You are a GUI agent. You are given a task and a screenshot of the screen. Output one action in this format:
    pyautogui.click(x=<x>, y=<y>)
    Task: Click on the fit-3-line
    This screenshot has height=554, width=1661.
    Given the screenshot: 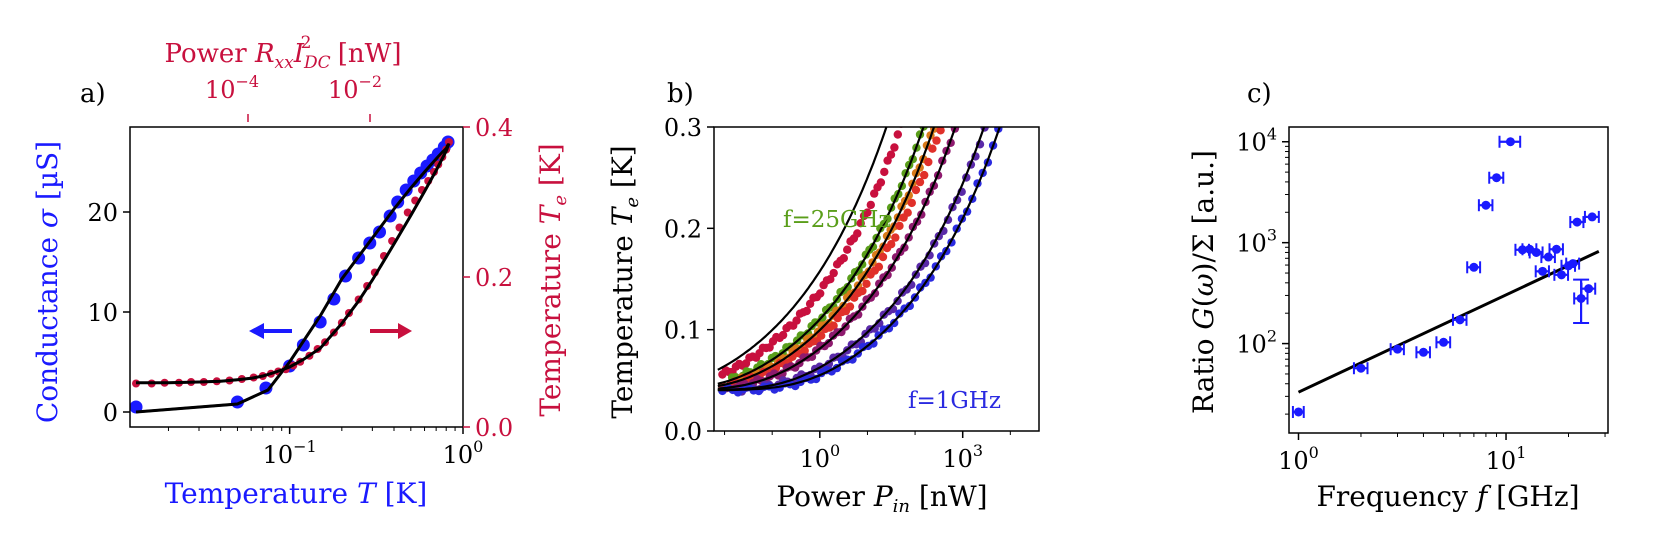 What is the action you would take?
    pyautogui.click(x=826, y=257)
    